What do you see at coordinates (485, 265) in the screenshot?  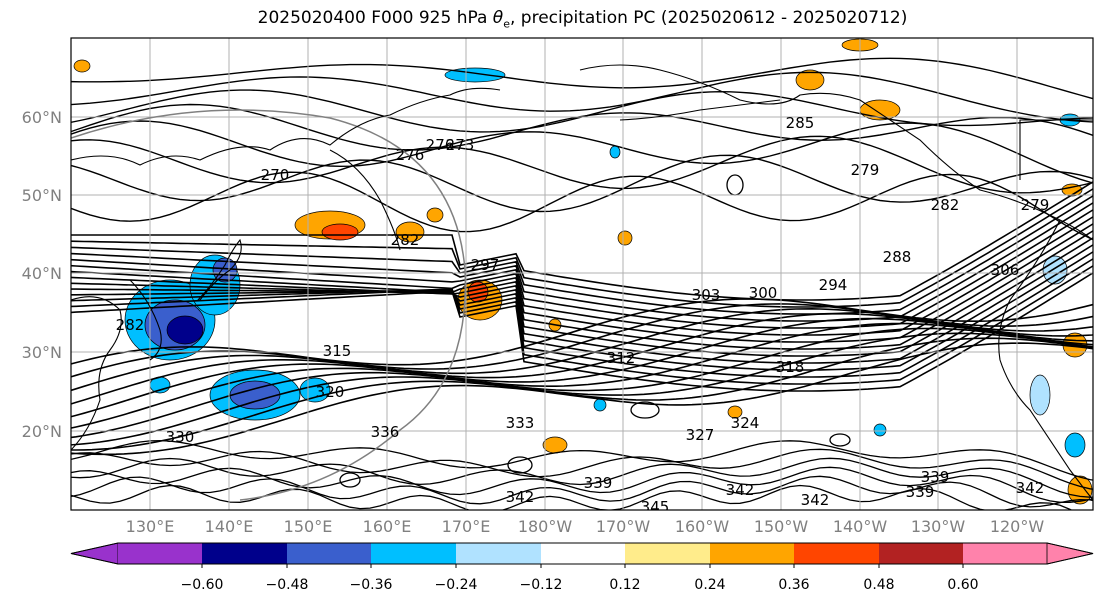 I see `contour-label: 297` at bounding box center [485, 265].